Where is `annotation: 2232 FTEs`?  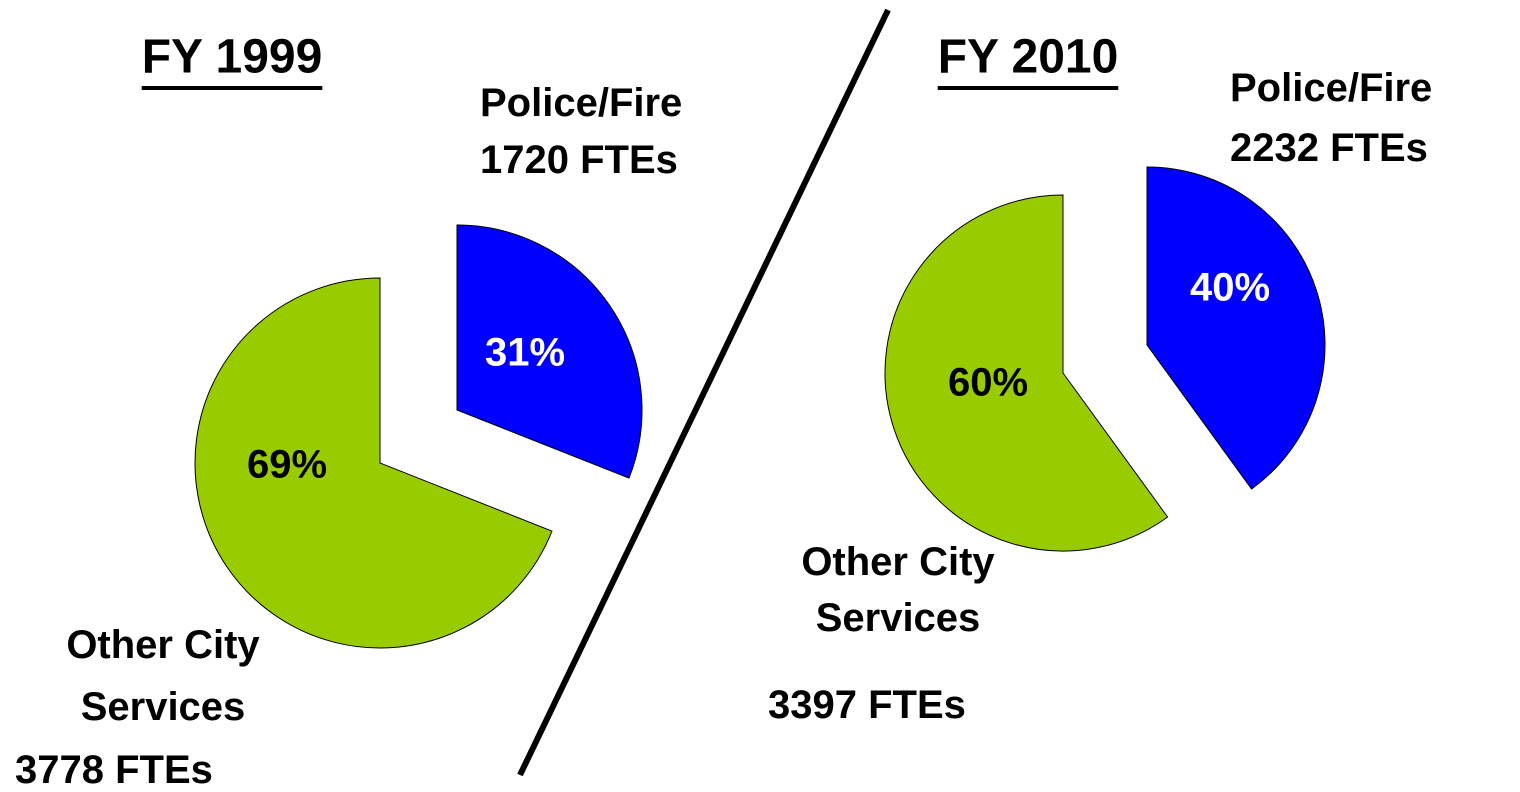
annotation: 2232 FTEs is located at coordinates (1329, 148).